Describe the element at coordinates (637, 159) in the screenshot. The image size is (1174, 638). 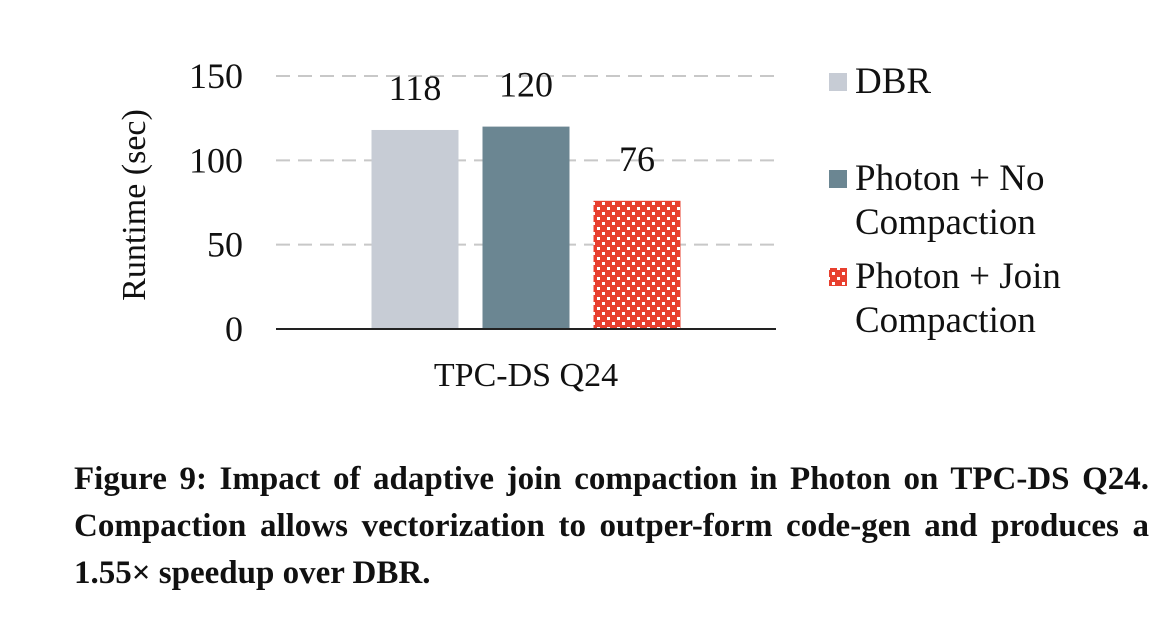
I see `data-label: 76` at that location.